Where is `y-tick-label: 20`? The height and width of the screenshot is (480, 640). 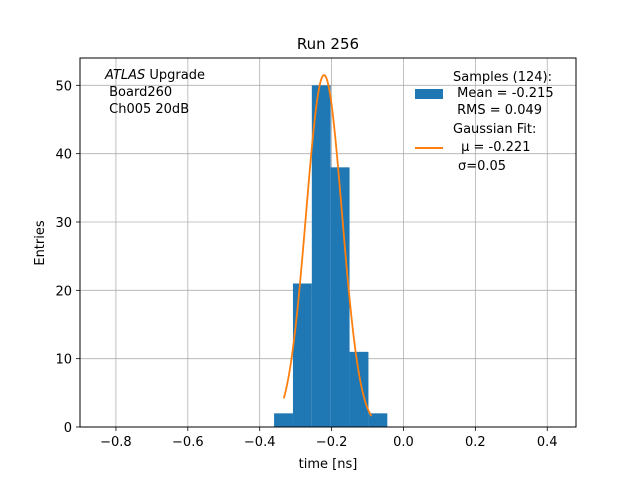 y-tick-label: 20 is located at coordinates (63, 291).